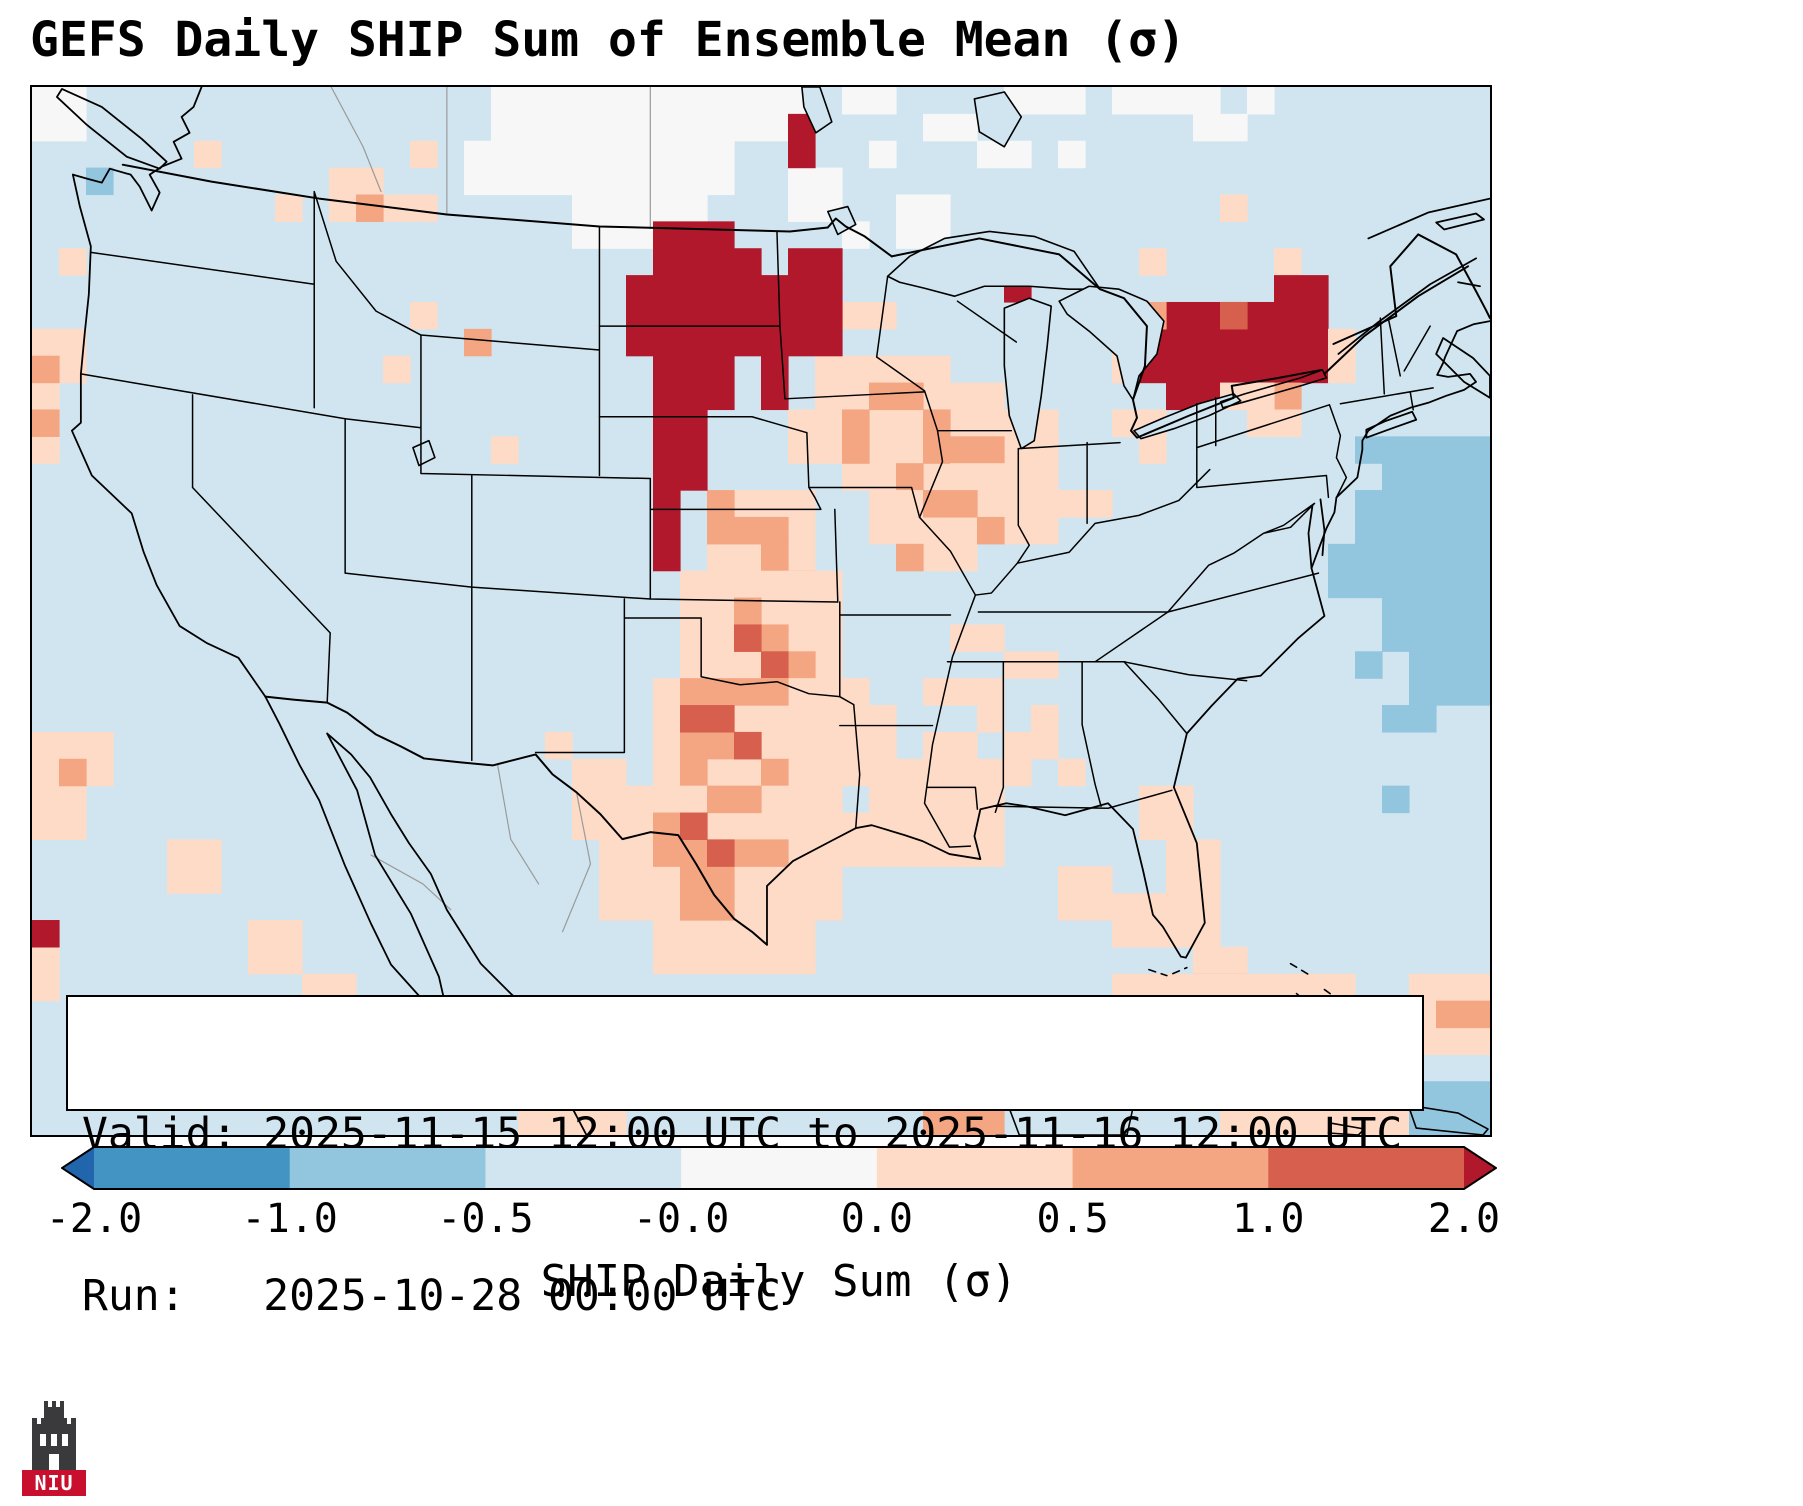  What do you see at coordinates (1106, 338) in the screenshot?
I see `us-canada-border-lakes` at bounding box center [1106, 338].